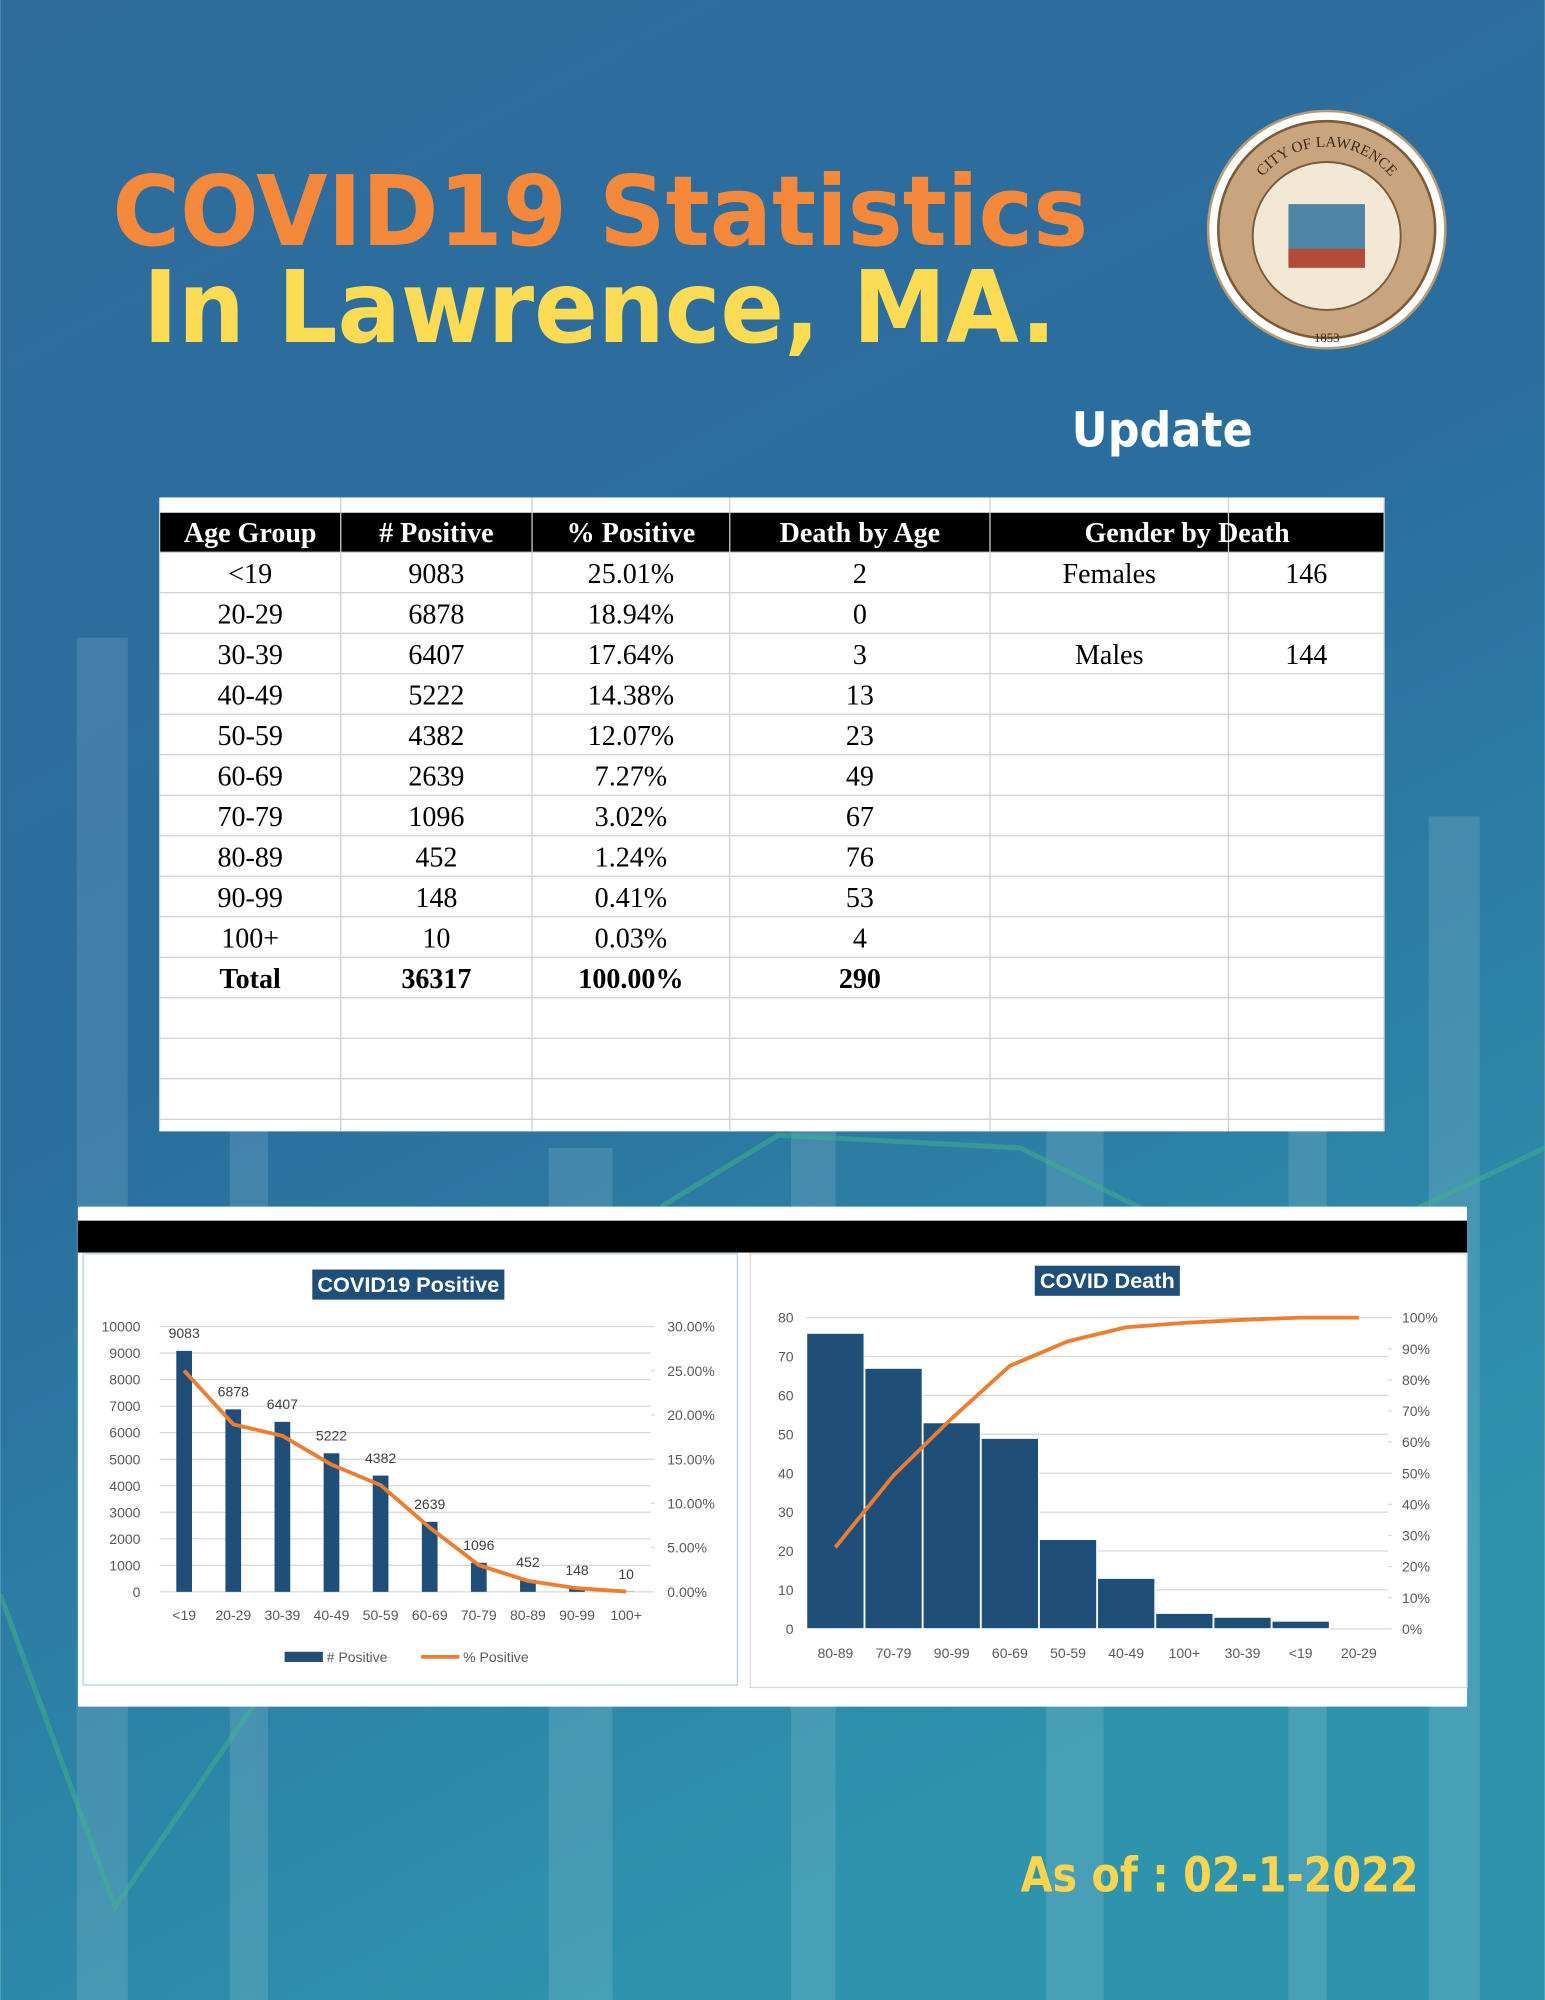 Image resolution: width=1545 pixels, height=2000 pixels. Describe the element at coordinates (1420, 1318) in the screenshot. I see `y2-tick-label: 100%` at that location.